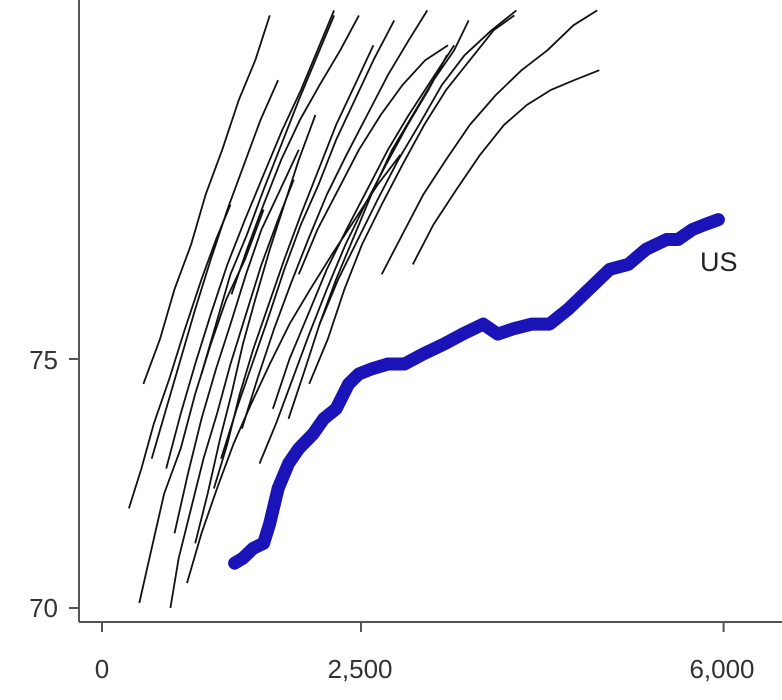 This screenshot has height=700, width=782. What do you see at coordinates (102, 669) in the screenshot?
I see `x-tick-label-0: 0` at bounding box center [102, 669].